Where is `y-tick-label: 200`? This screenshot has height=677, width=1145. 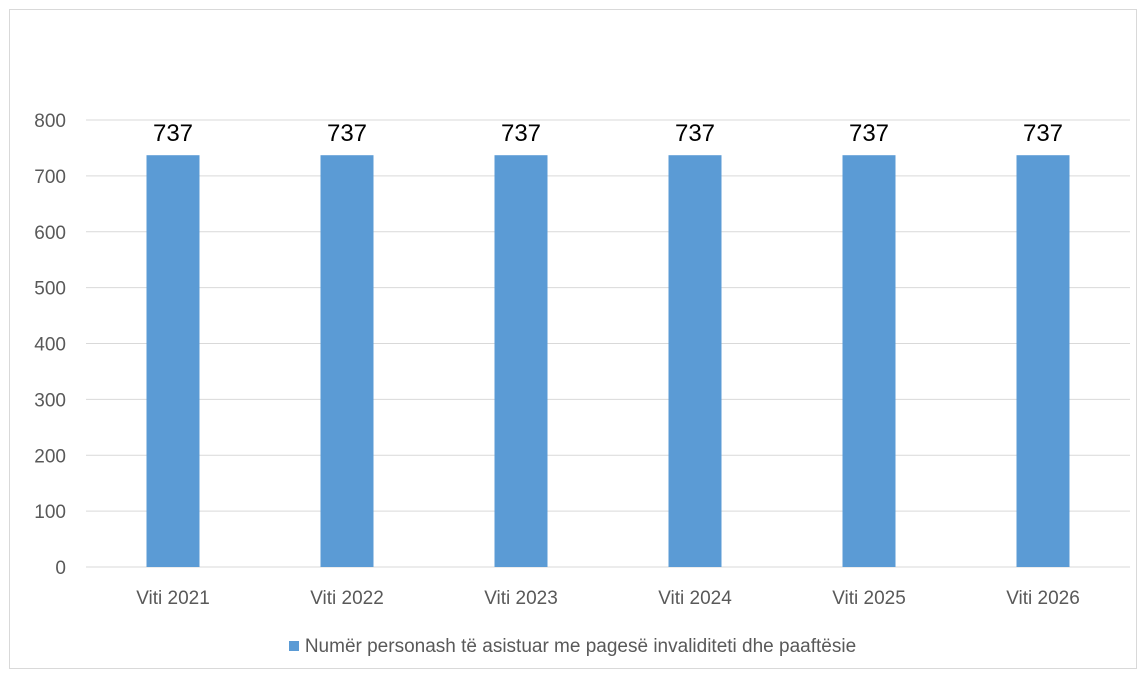 y-tick-label: 200 is located at coordinates (50, 456).